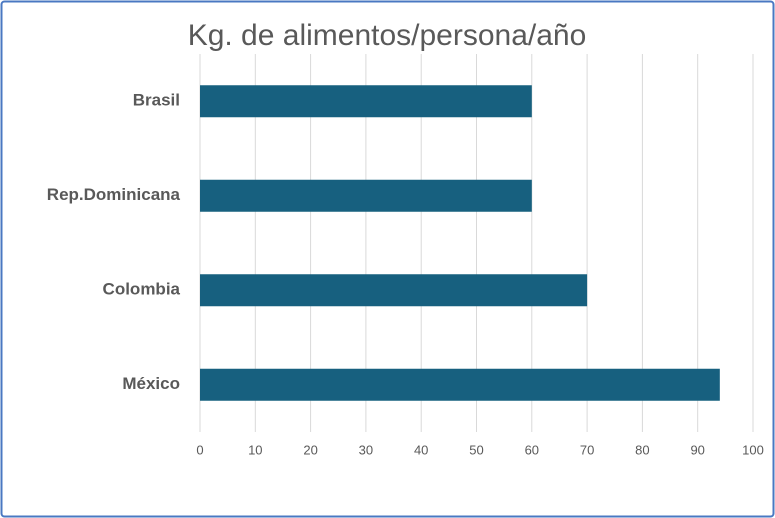  Describe the element at coordinates (156, 100) in the screenshot. I see `y-tick-label: Brasil` at that location.